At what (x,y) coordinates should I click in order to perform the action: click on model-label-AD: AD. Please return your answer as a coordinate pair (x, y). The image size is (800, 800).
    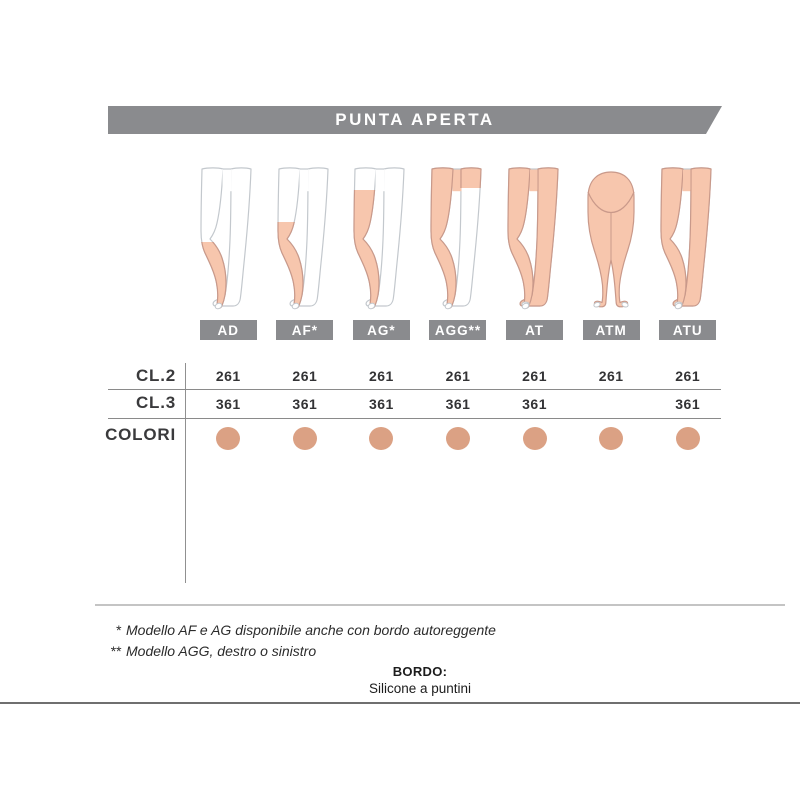
    Looking at the image, I should click on (228, 330).